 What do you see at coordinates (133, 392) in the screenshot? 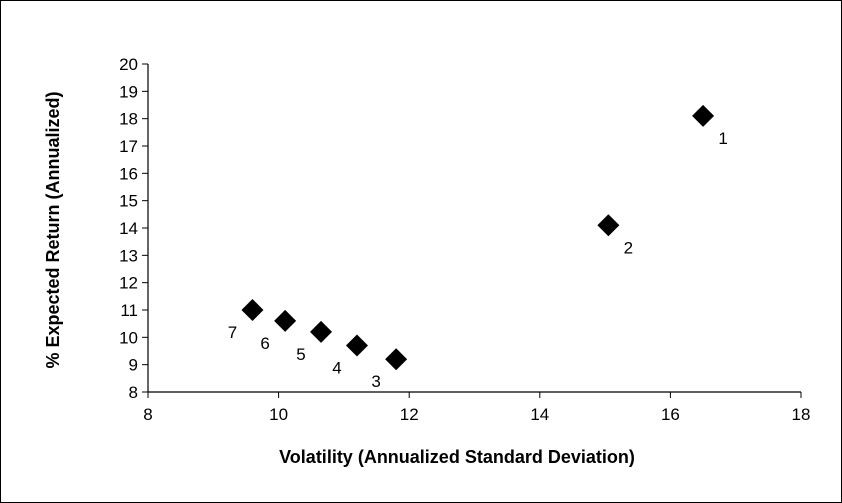
I see `y-tick-label: 8` at bounding box center [133, 392].